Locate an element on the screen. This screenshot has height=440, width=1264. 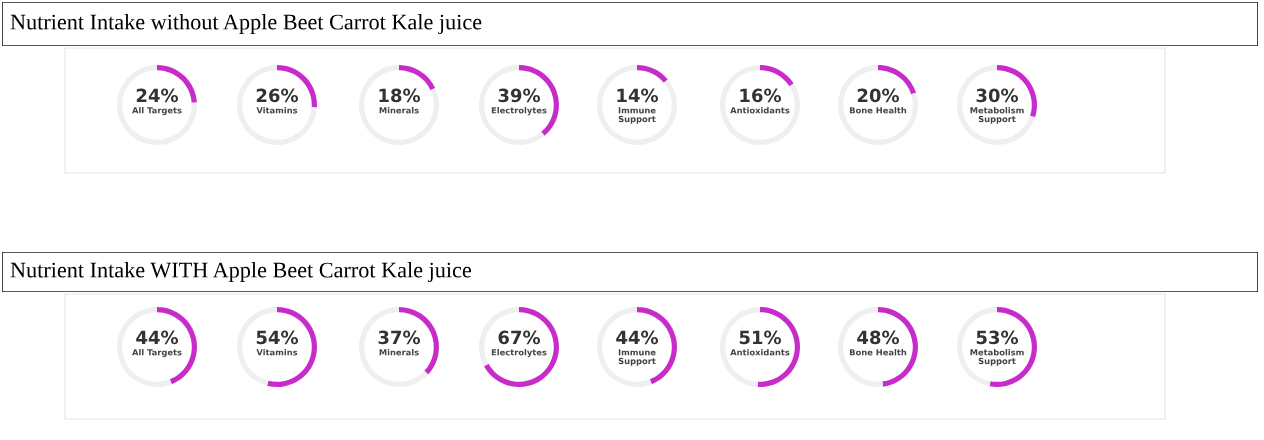
data-label: 51% is located at coordinates (760, 337).